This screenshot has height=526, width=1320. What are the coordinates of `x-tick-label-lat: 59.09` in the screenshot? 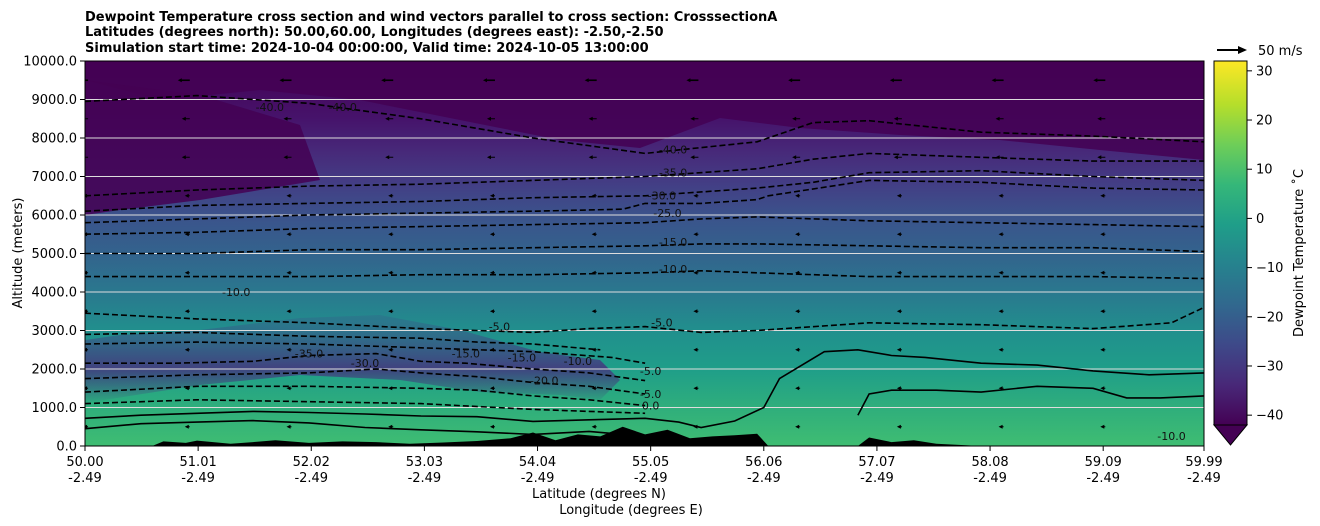 It's located at (1103, 462).